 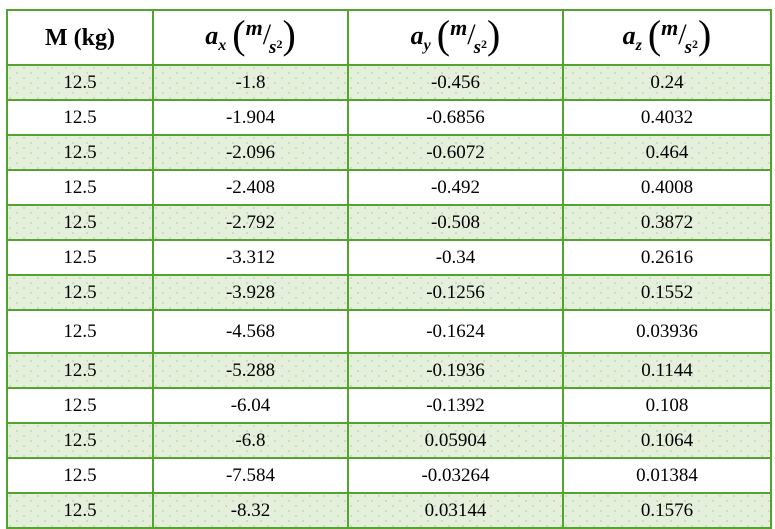 I want to click on table-header-row: M (kg) ax (m/s2) ay (m/s2) az (m/s2), so click(x=389, y=37).